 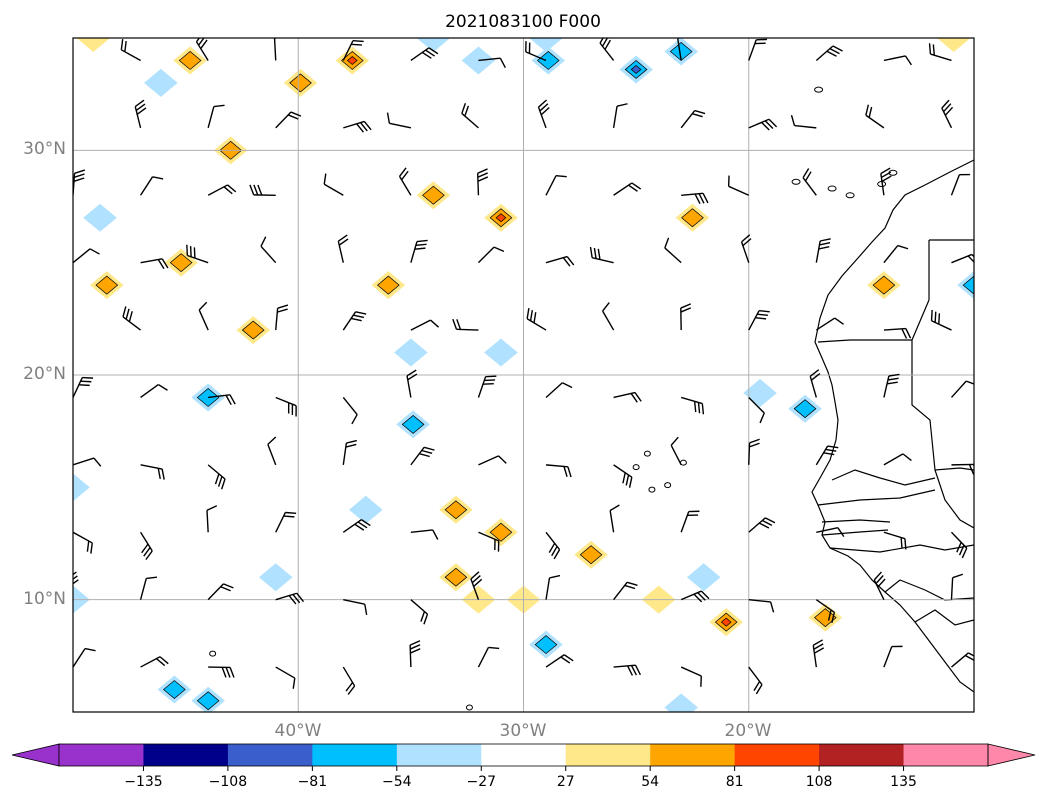 What do you see at coordinates (523, 22) in the screenshot?
I see `map-title: 2021083100 F000` at bounding box center [523, 22].